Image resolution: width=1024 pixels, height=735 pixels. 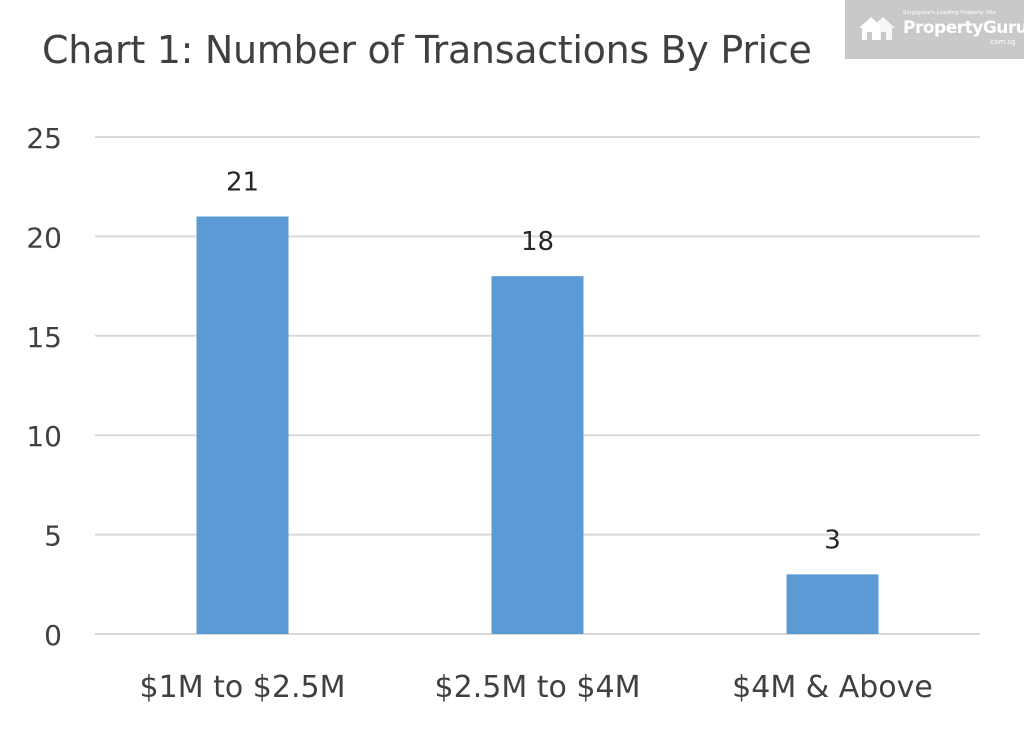 What do you see at coordinates (53, 635) in the screenshot?
I see `y-tick-label: 0` at bounding box center [53, 635].